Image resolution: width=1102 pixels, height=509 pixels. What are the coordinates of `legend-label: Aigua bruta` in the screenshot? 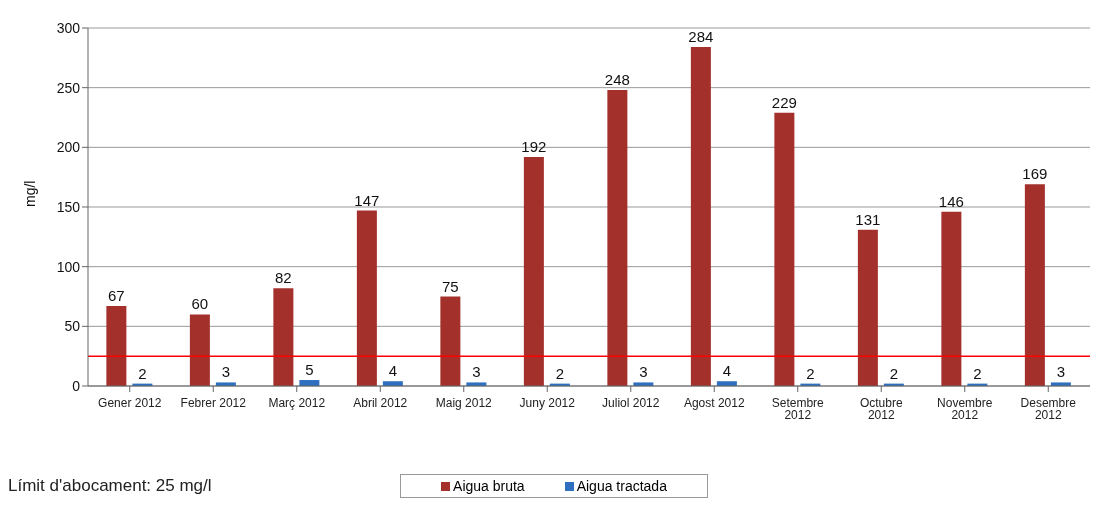 It's located at (488, 486).